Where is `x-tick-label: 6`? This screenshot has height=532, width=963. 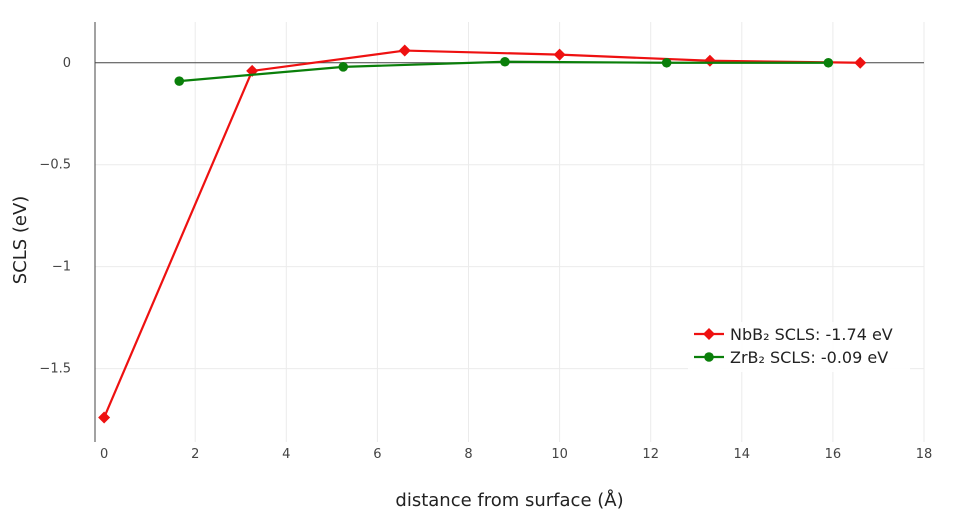 x-tick-label: 6 is located at coordinates (377, 454).